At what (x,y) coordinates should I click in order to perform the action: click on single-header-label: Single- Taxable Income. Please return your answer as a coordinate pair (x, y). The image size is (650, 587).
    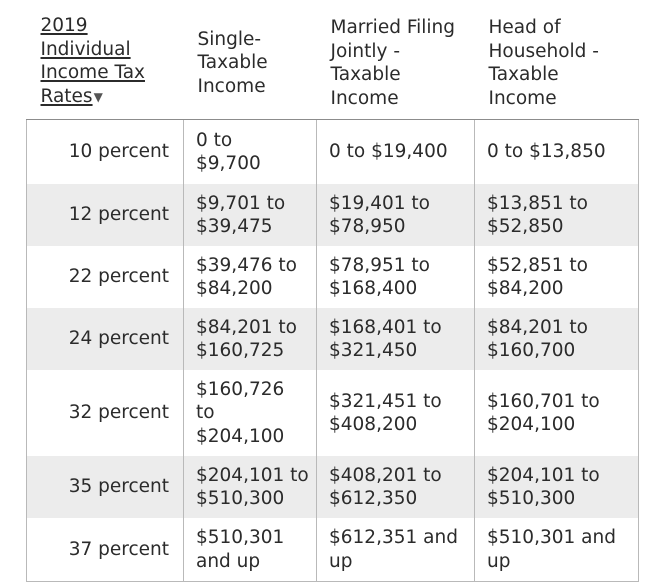
    Looking at the image, I should click on (232, 62).